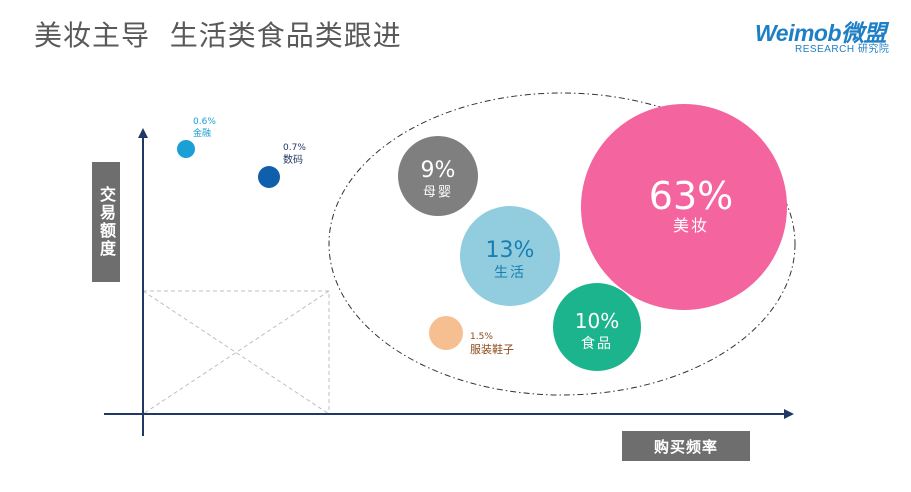  Describe the element at coordinates (218, 35) in the screenshot. I see `page-title: 美妆主导 生活类食品类跟进` at that location.